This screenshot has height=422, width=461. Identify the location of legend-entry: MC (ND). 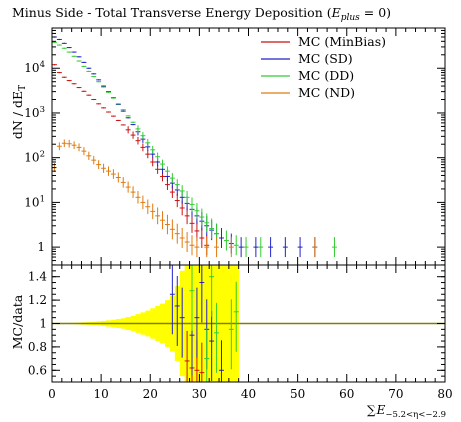
(308, 92).